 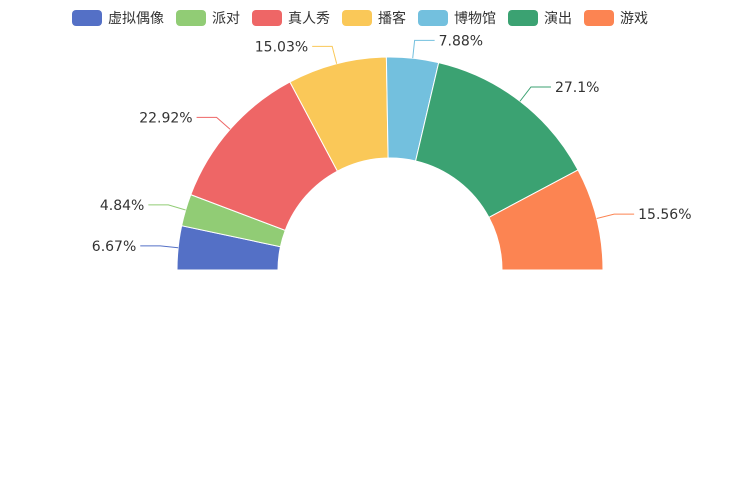 I want to click on data-label-4: 7.88%, so click(x=461, y=41).